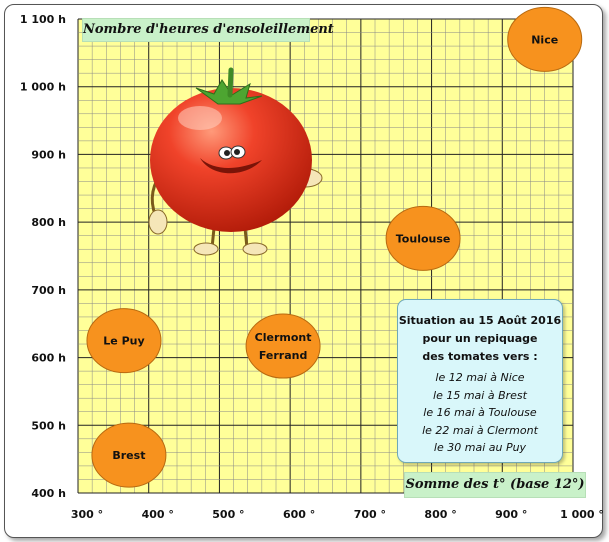  I want to click on x-tick-label: 700 °, so click(370, 514).